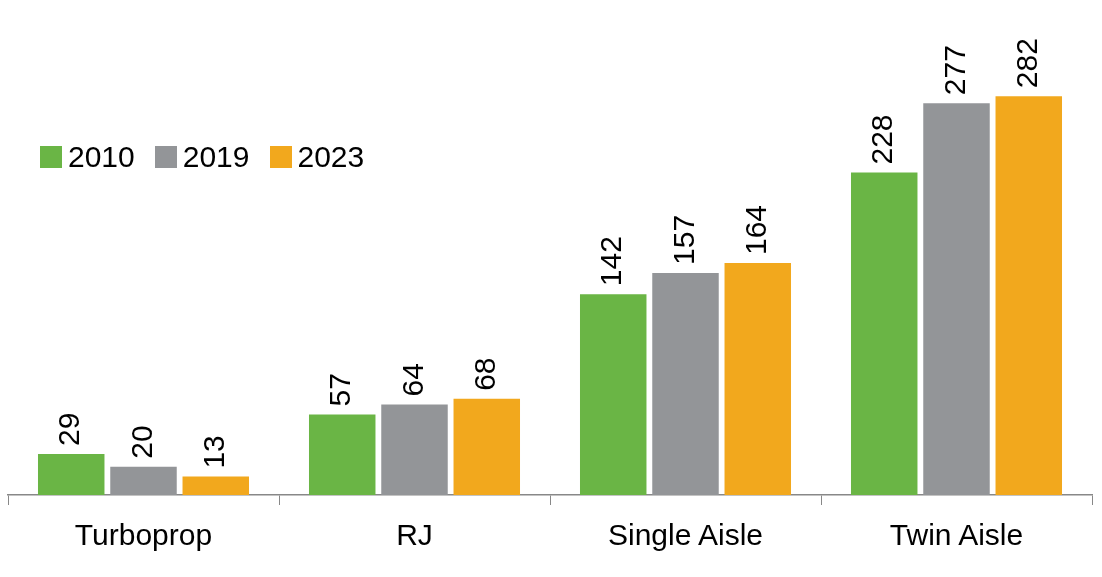 The width and height of the screenshot is (1102, 577). Describe the element at coordinates (412, 380) in the screenshot. I see `data-label: 64` at that location.